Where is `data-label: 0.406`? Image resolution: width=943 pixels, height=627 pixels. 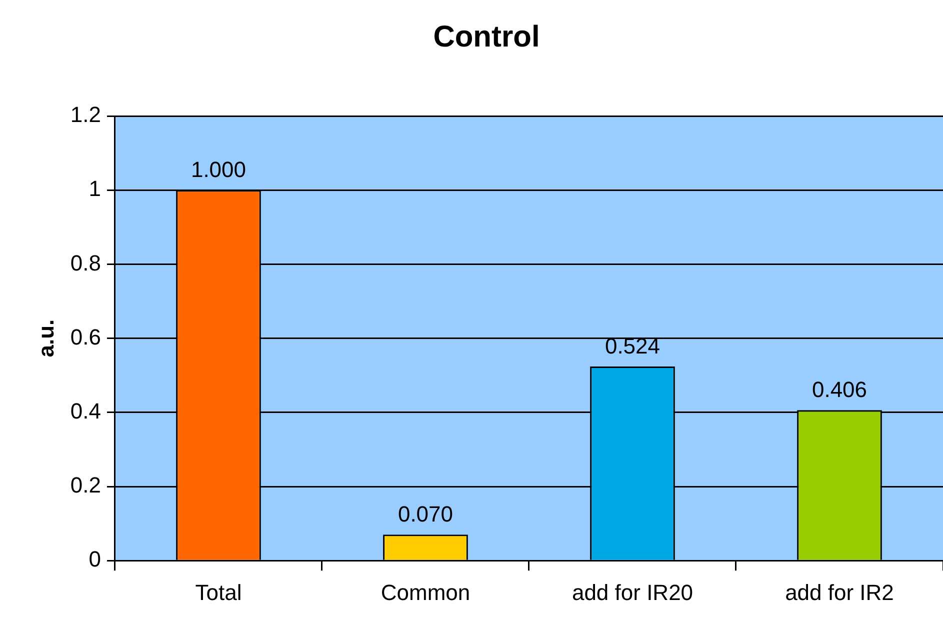
data-label: 0.406 is located at coordinates (840, 389).